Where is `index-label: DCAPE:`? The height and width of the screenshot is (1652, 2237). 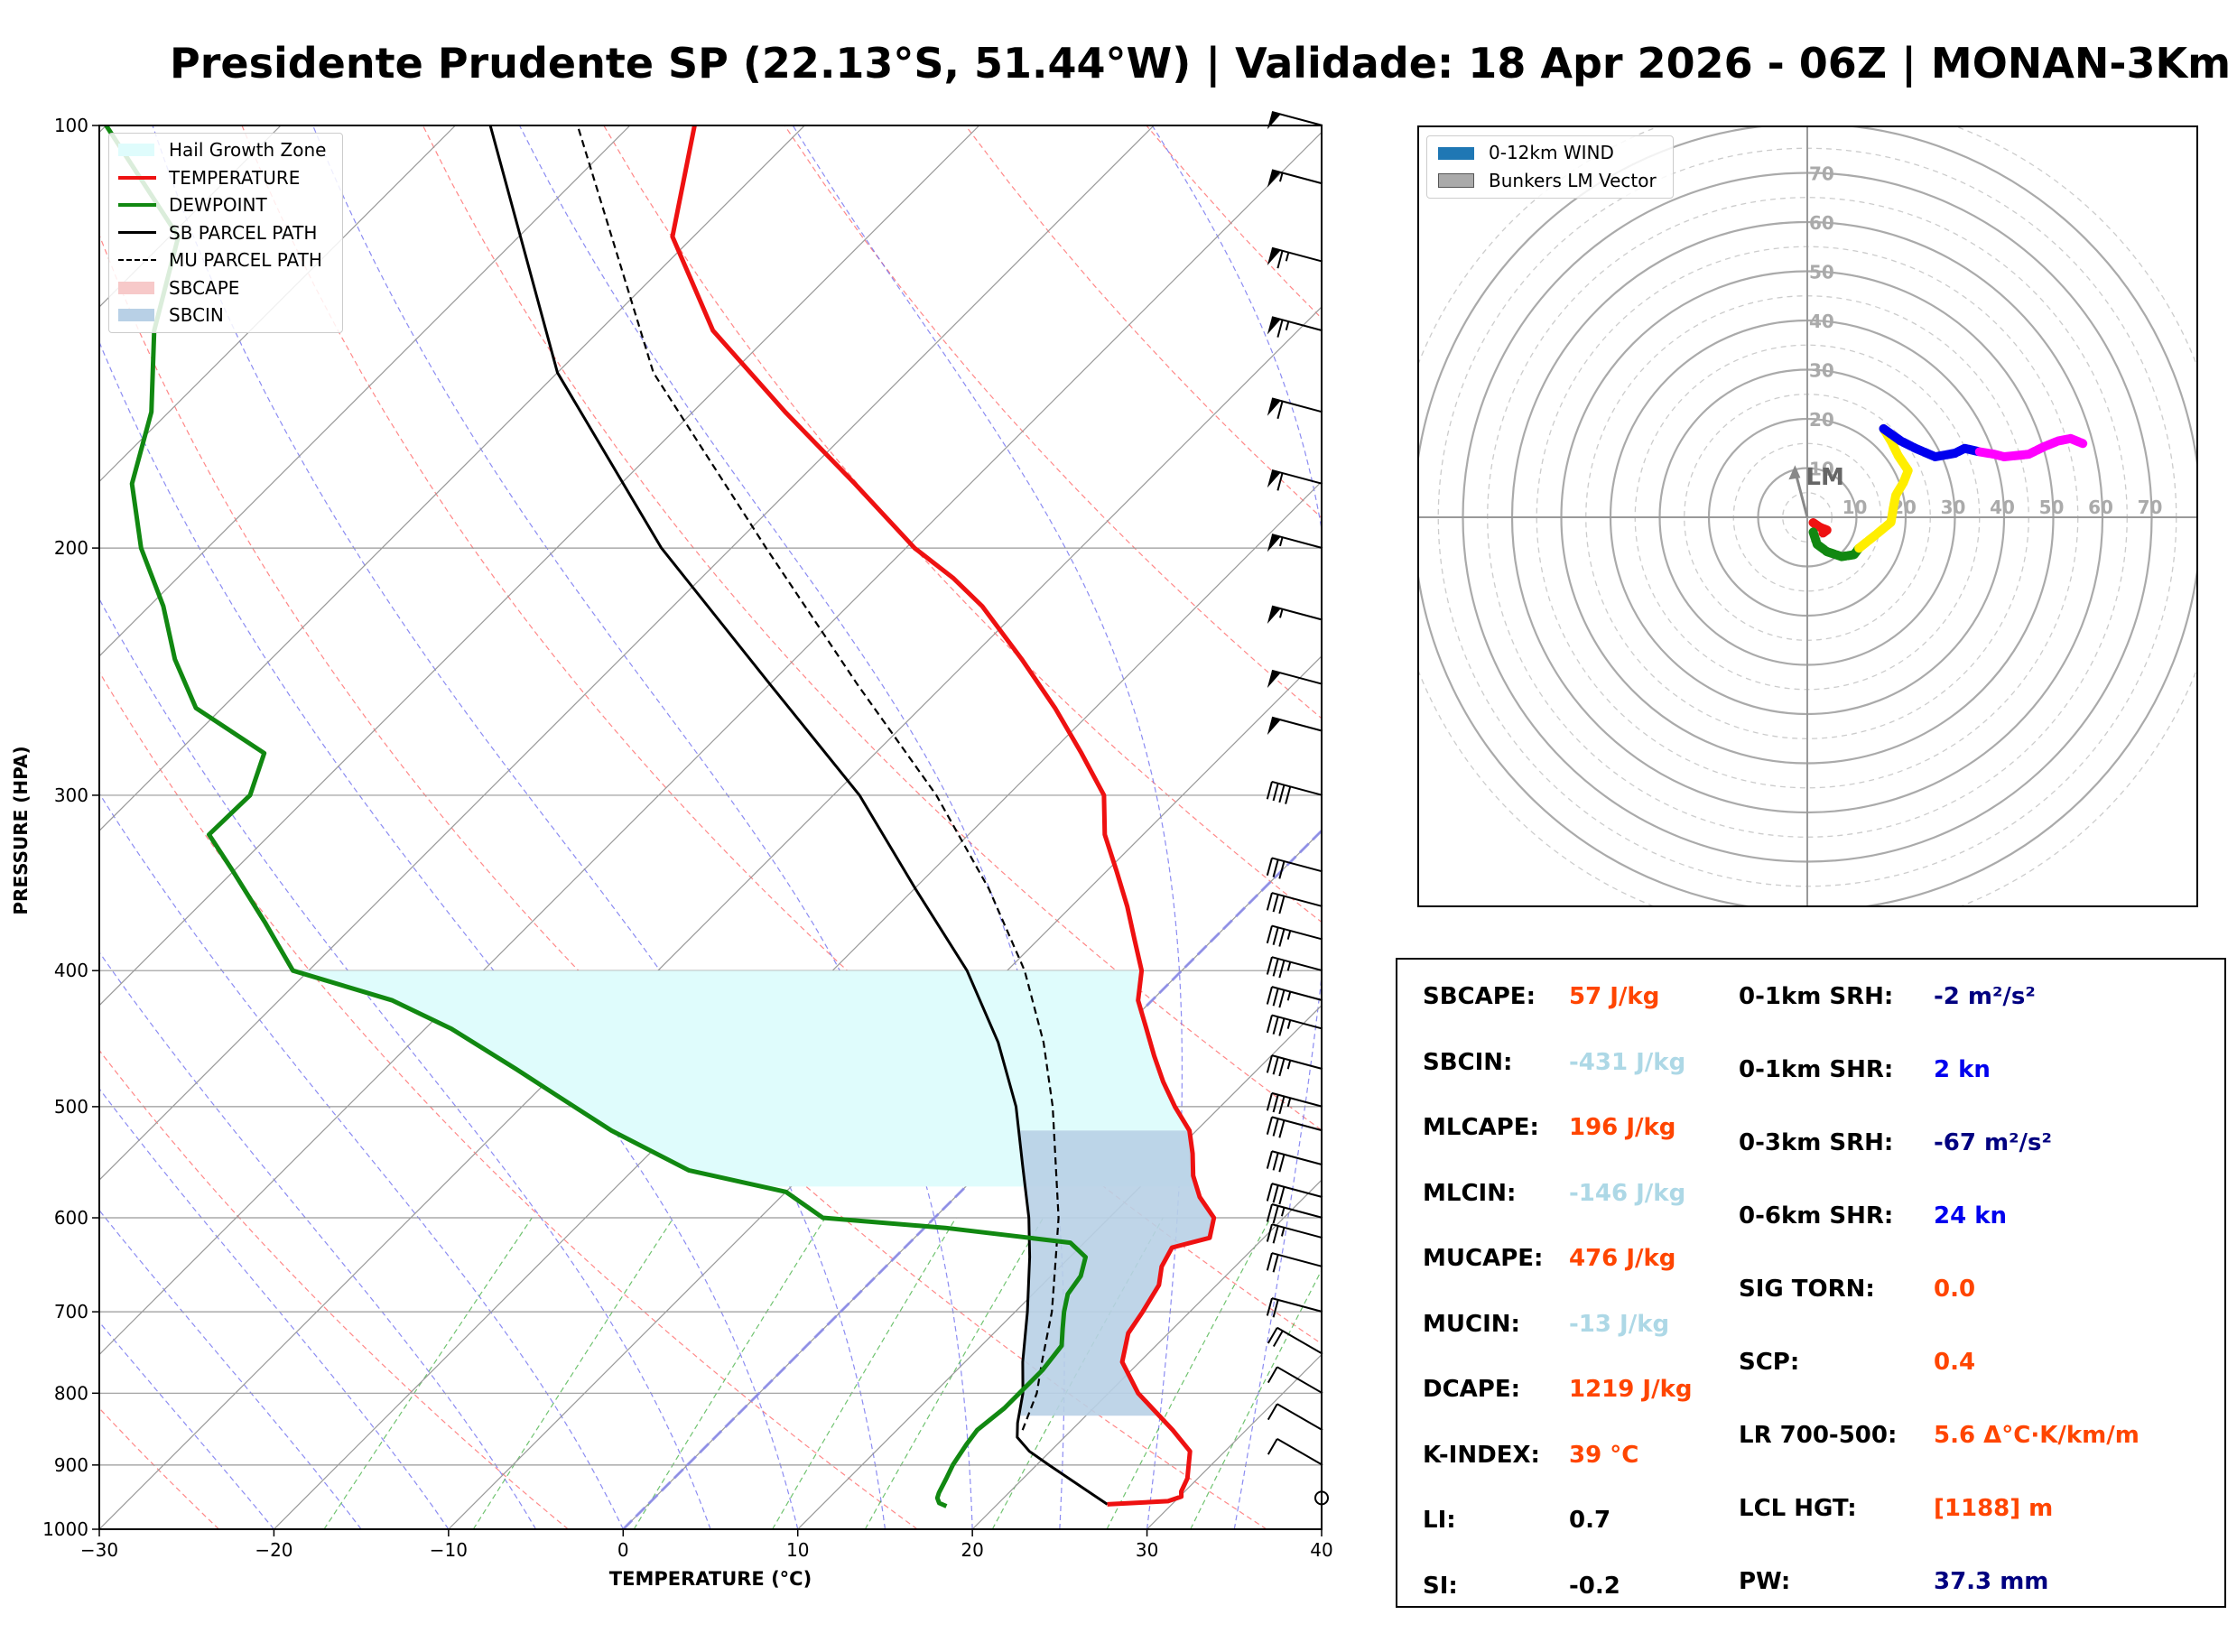
index-label: DCAPE: is located at coordinates (1471, 1389).